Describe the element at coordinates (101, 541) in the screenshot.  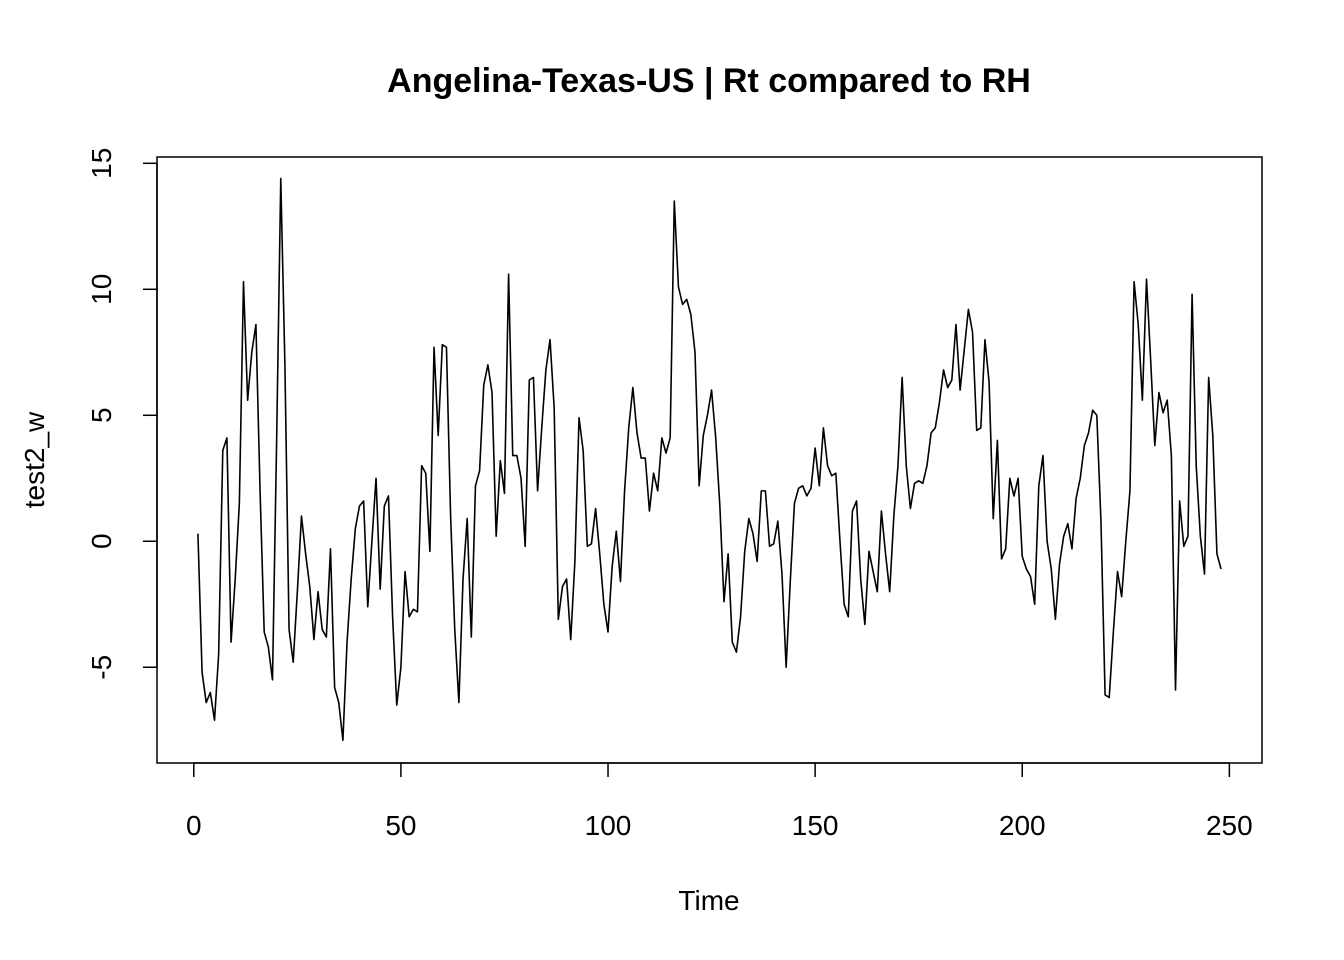
I see `y-tick-label: 0` at that location.